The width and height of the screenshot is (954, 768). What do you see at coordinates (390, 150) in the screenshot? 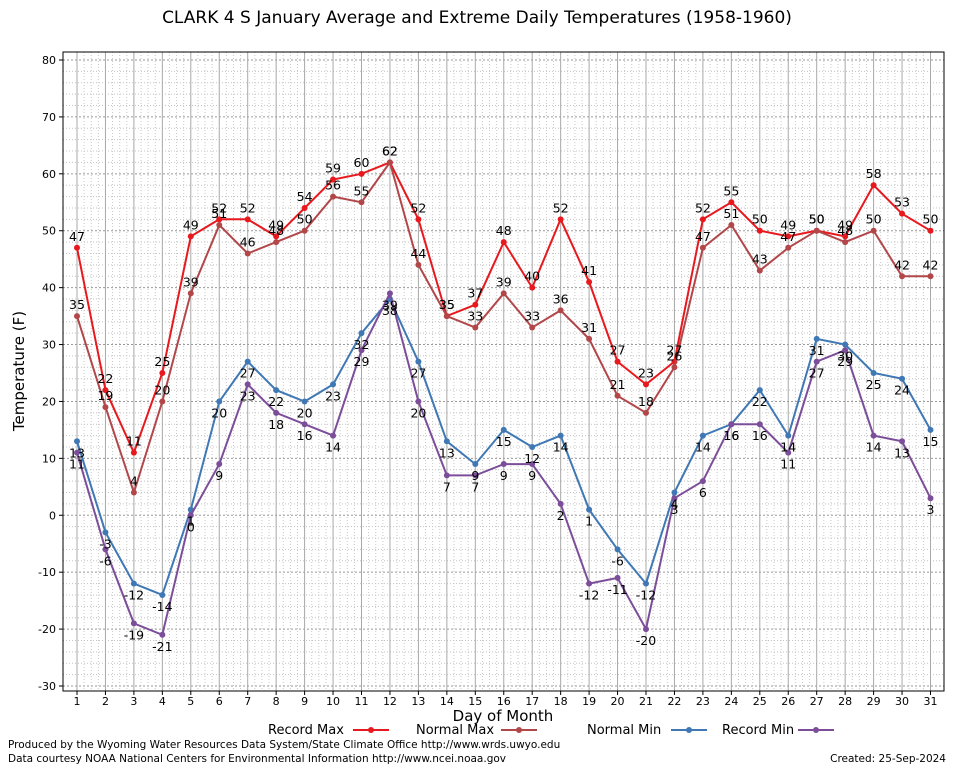
I see `data-label: 62` at bounding box center [390, 150].